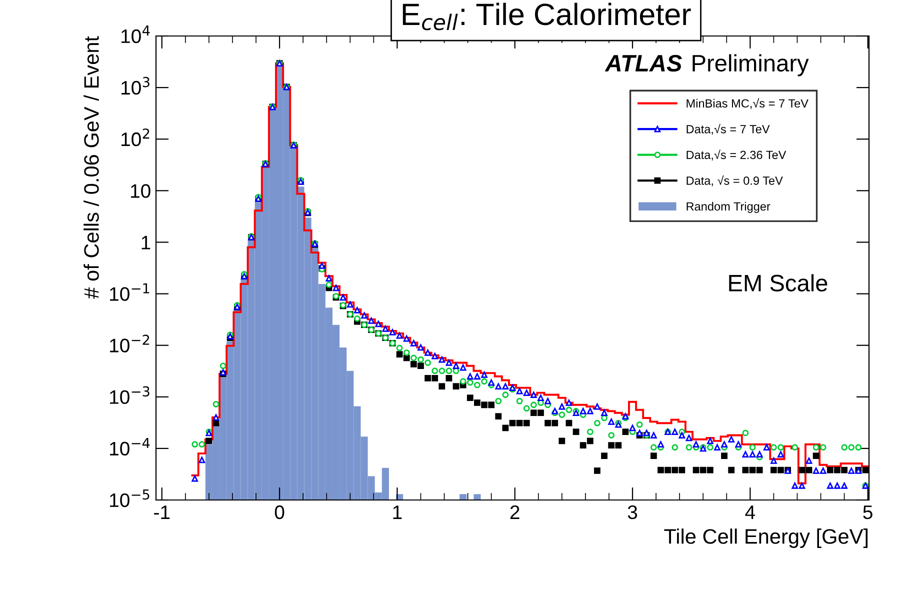  What do you see at coordinates (130, 447) in the screenshot?
I see `y-tick-label: 10$^{−4}$` at bounding box center [130, 447].